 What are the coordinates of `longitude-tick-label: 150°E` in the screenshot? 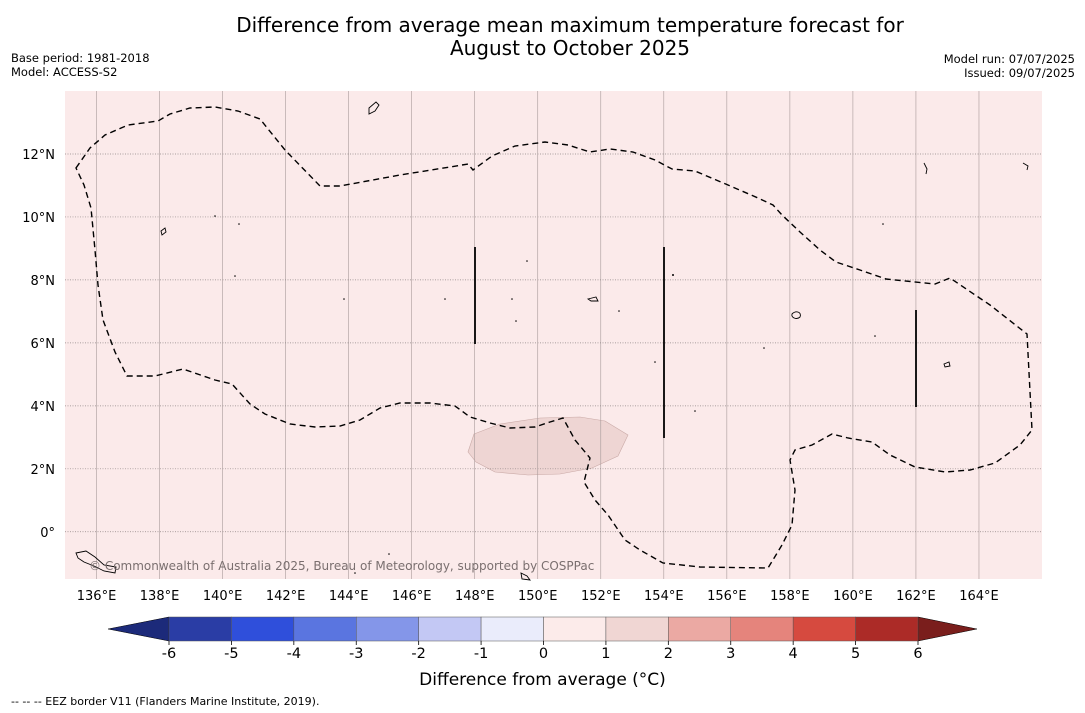 It's located at (538, 596).